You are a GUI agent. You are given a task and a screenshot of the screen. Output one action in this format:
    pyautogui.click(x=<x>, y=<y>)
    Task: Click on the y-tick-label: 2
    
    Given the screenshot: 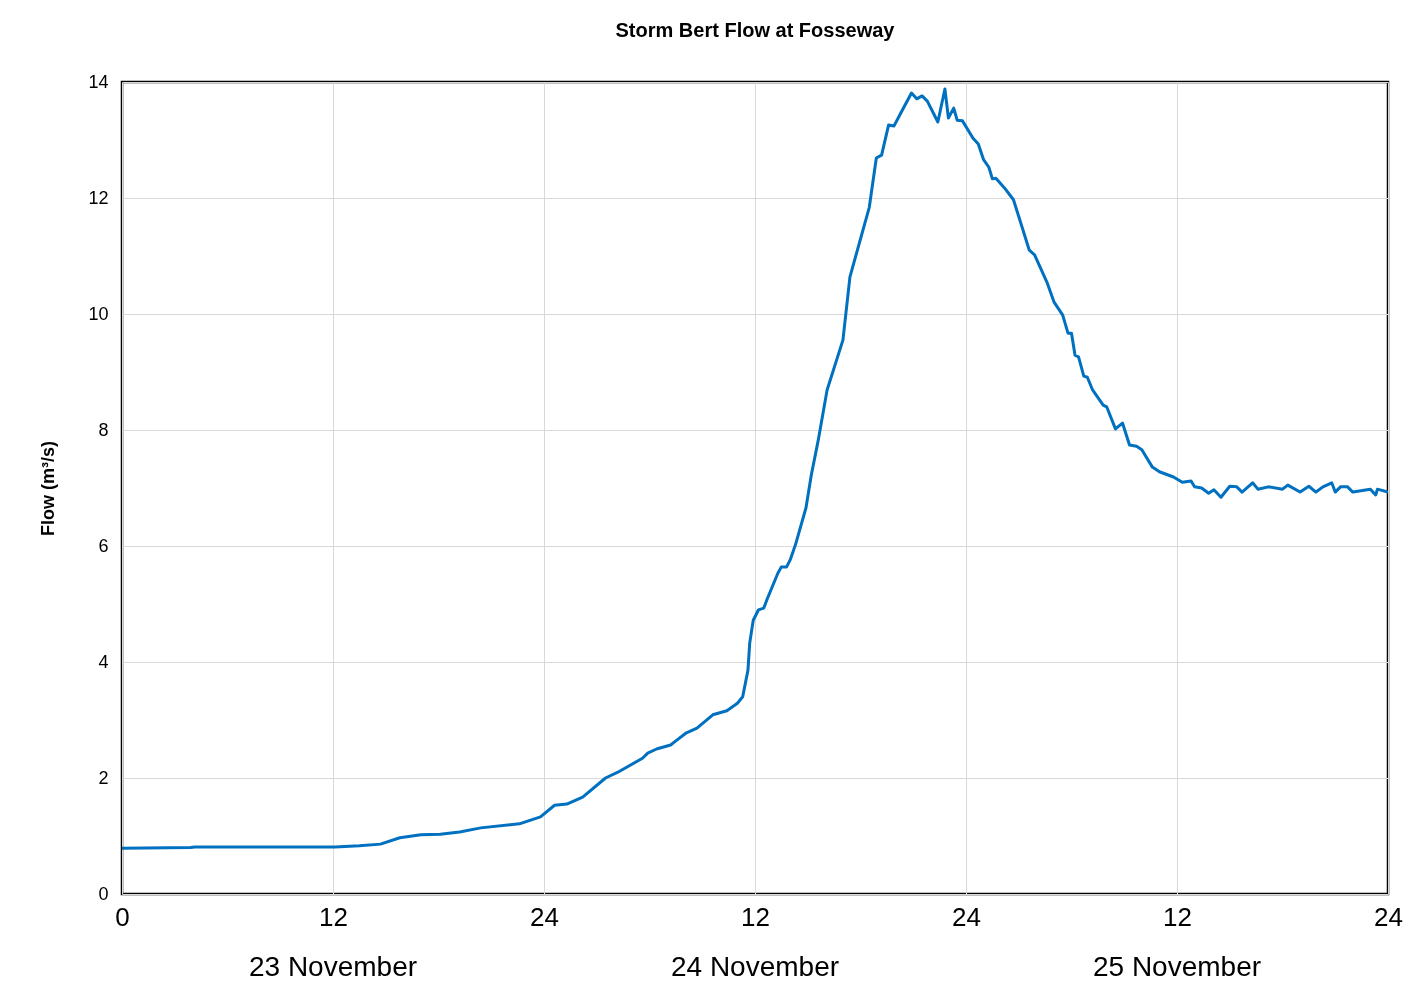 What is the action you would take?
    pyautogui.click(x=103, y=777)
    